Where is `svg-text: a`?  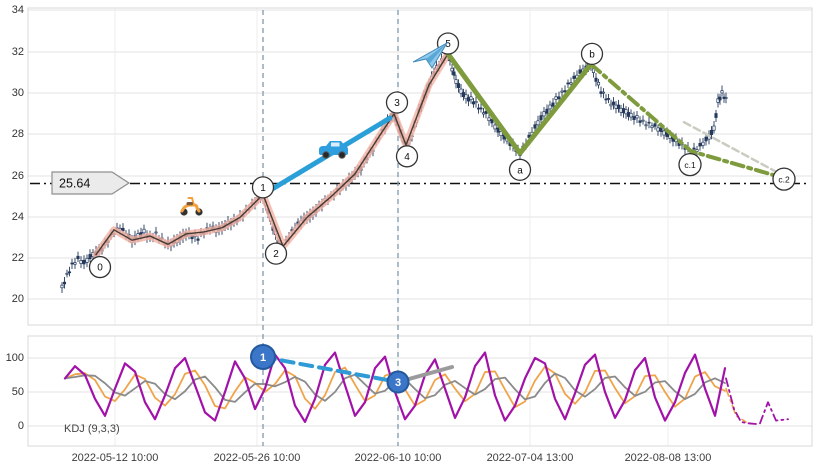
svg-text: a is located at coordinates (520, 170).